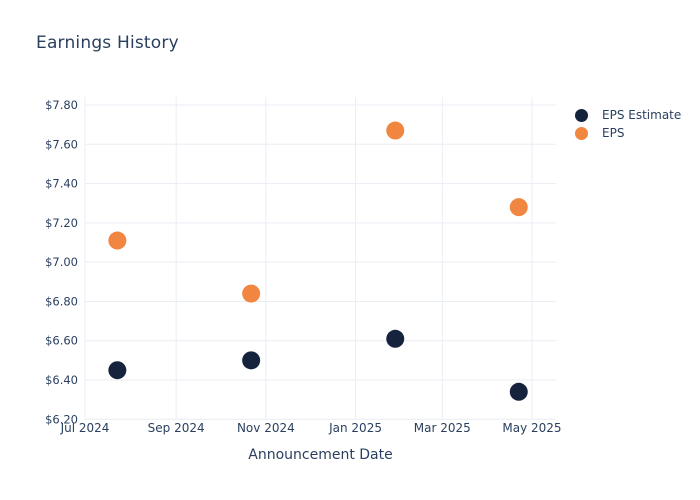 The height and width of the screenshot is (500, 700). What do you see at coordinates (628, 133) in the screenshot?
I see `legend-item-eps: EPS` at bounding box center [628, 133].